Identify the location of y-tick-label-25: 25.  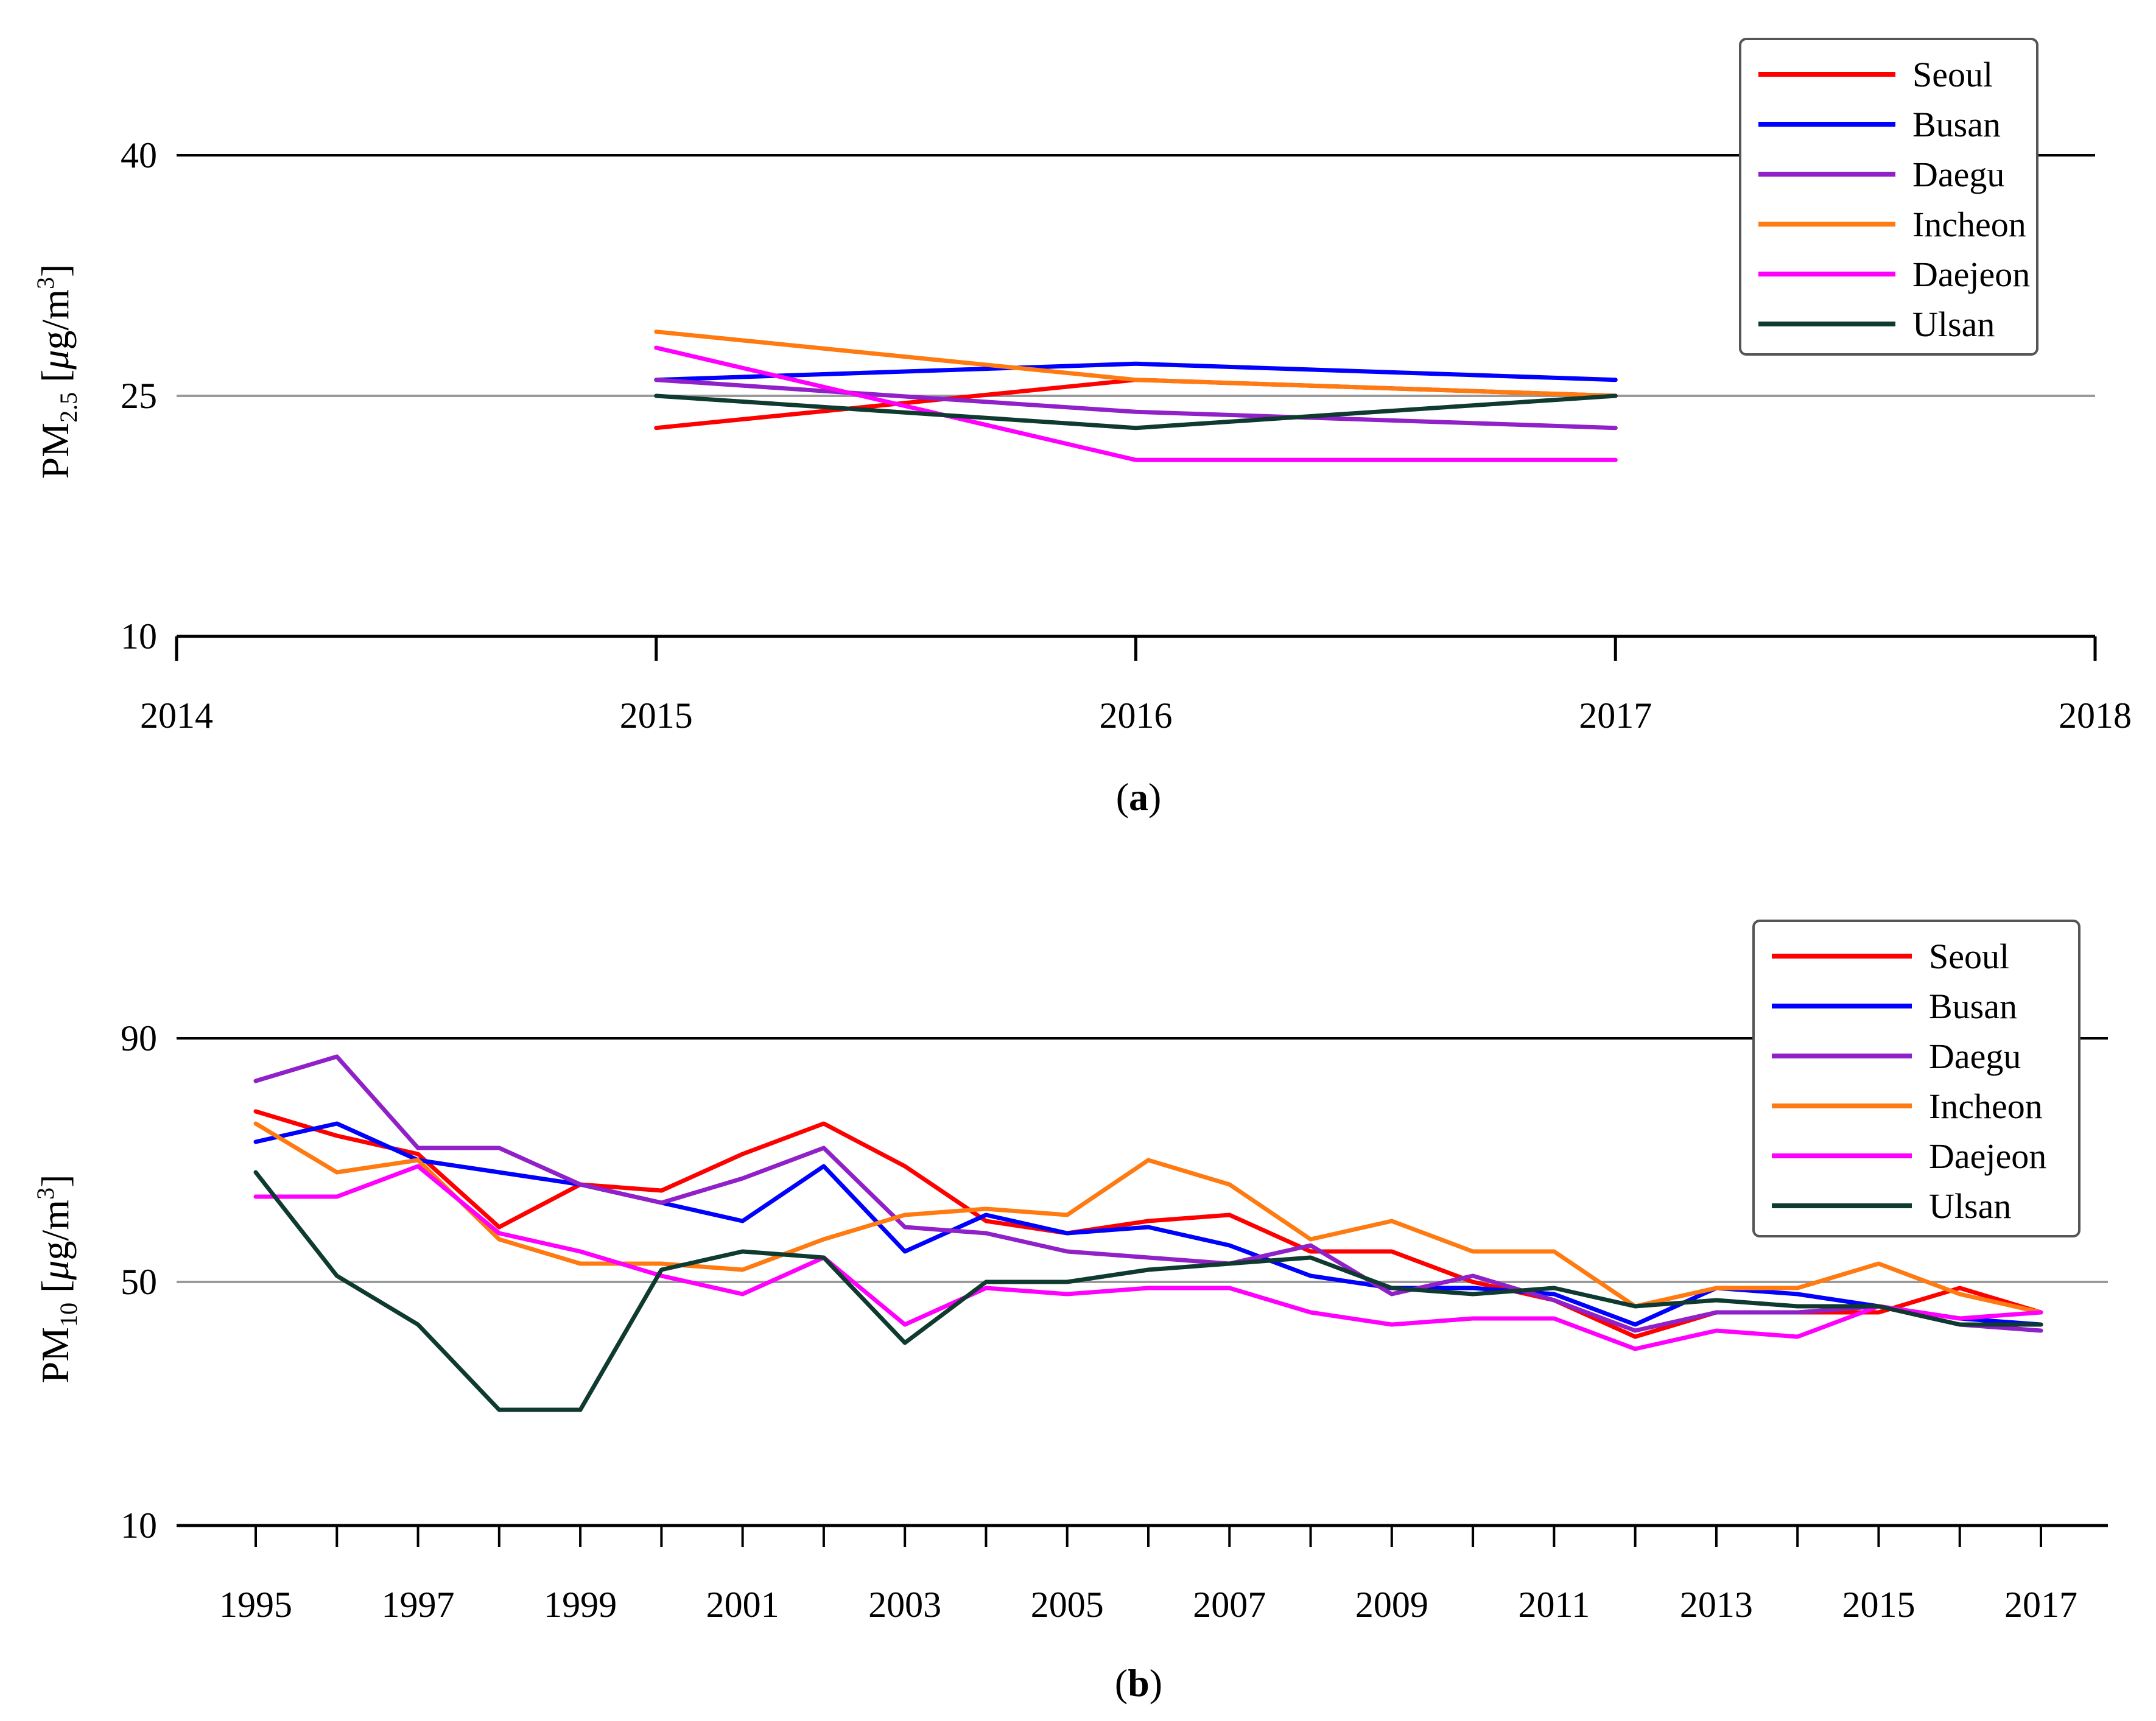
(139, 396).